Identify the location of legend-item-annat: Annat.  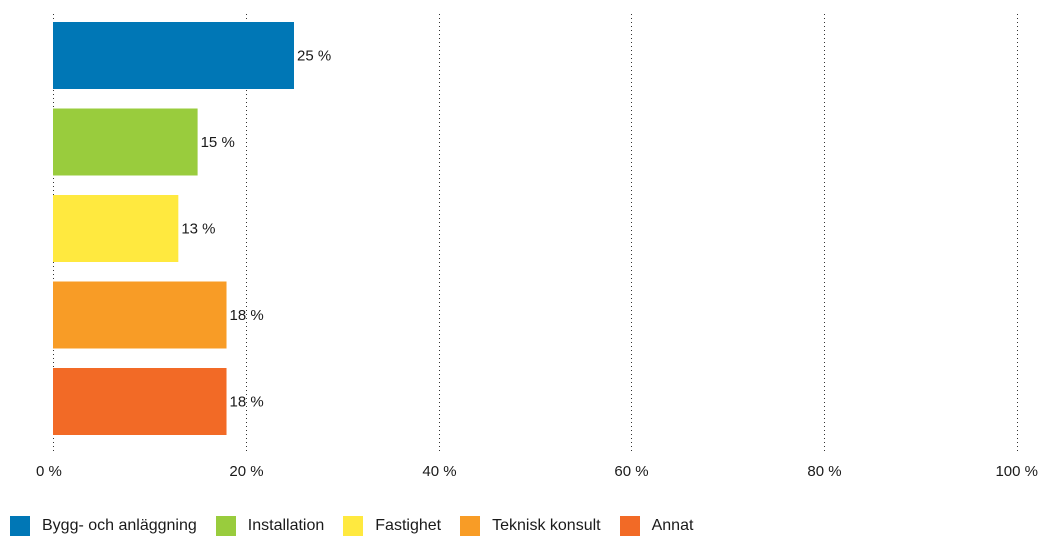
(656, 526).